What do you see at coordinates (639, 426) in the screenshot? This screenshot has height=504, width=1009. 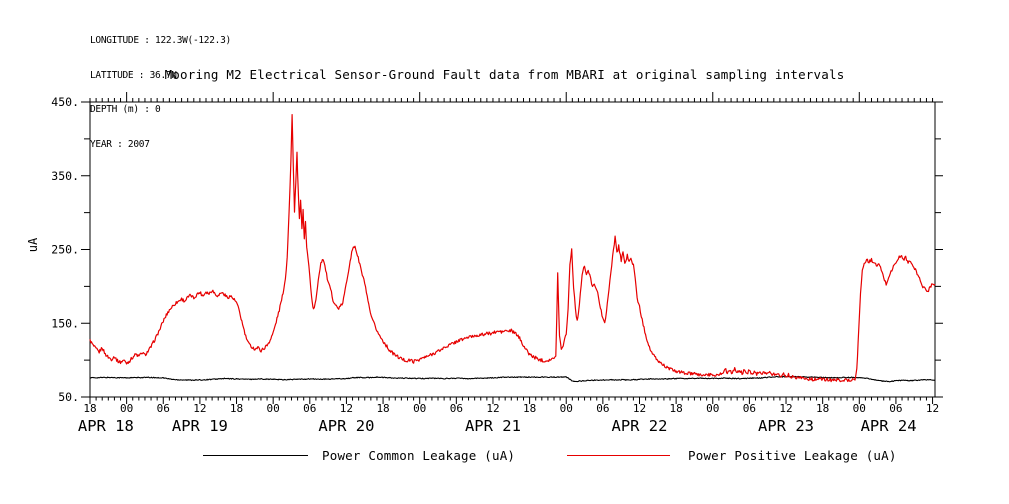 I see `x-date-label: APR 22` at bounding box center [639, 426].